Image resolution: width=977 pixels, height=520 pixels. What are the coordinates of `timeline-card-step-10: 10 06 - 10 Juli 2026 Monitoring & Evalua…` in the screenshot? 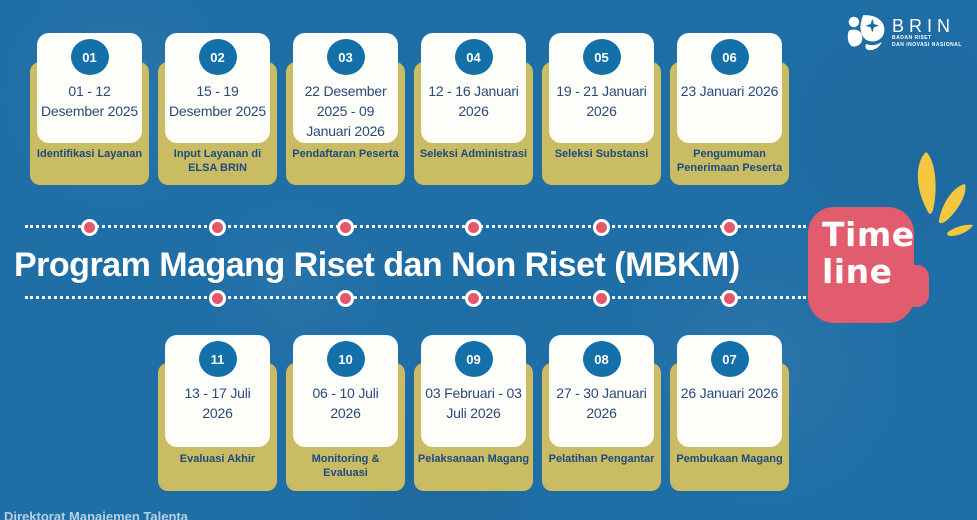 It's located at (345, 413).